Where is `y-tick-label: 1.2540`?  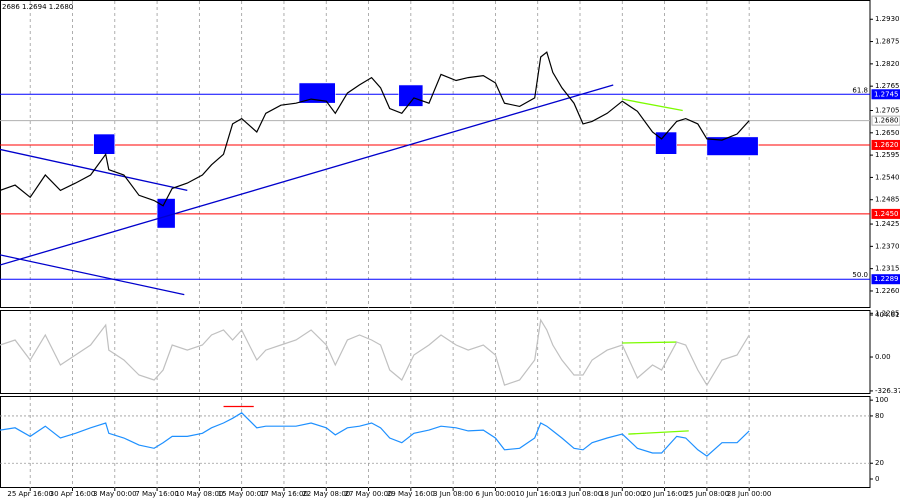 y-tick-label: 1.2540 is located at coordinates (887, 177).